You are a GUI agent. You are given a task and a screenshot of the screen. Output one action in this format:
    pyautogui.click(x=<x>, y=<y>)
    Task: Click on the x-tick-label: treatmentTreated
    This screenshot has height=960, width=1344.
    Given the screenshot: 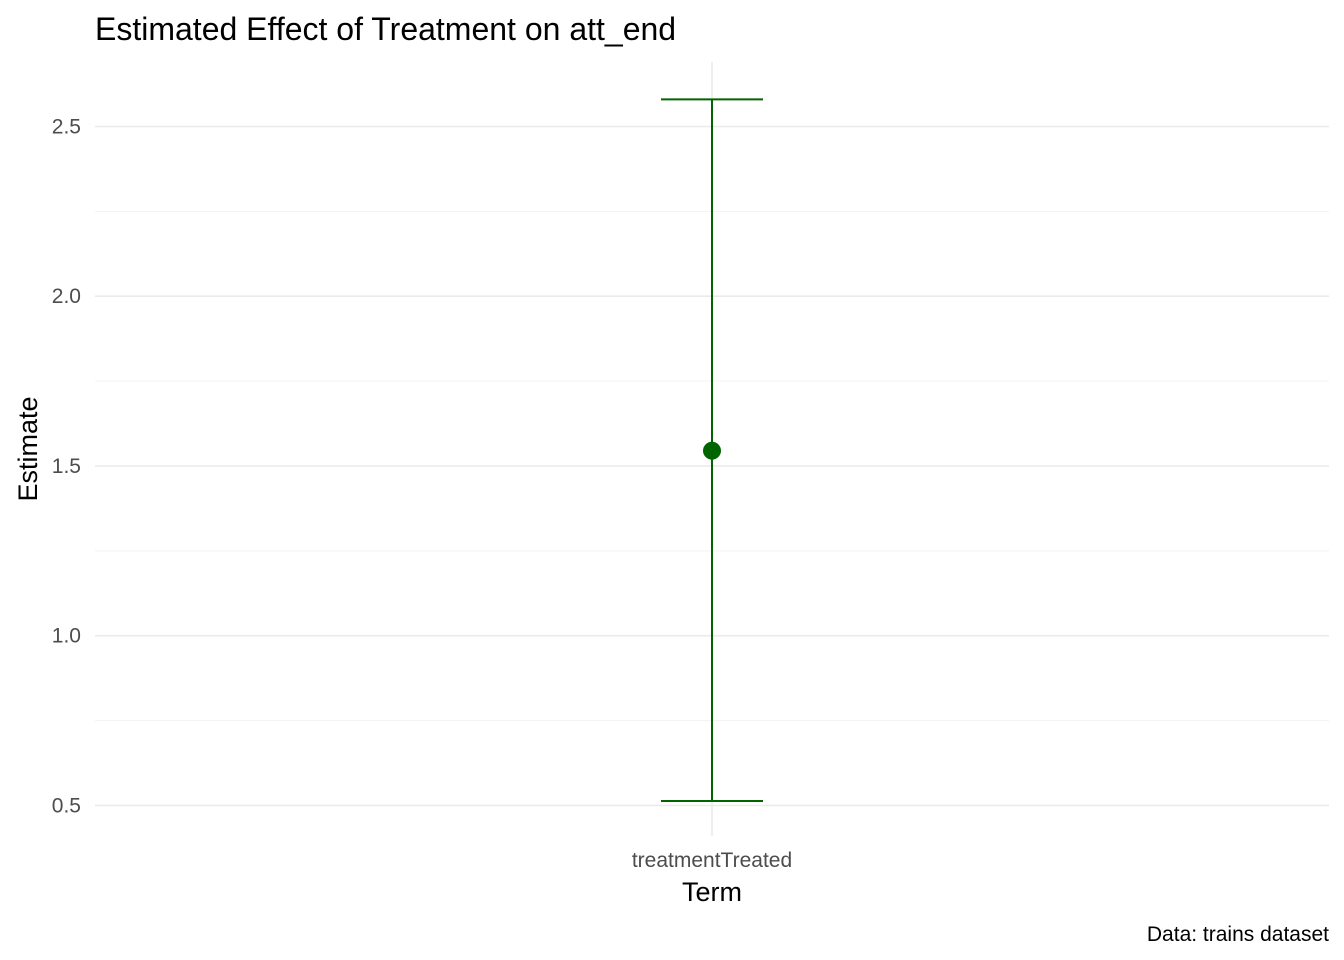 What is the action you would take?
    pyautogui.click(x=712, y=860)
    